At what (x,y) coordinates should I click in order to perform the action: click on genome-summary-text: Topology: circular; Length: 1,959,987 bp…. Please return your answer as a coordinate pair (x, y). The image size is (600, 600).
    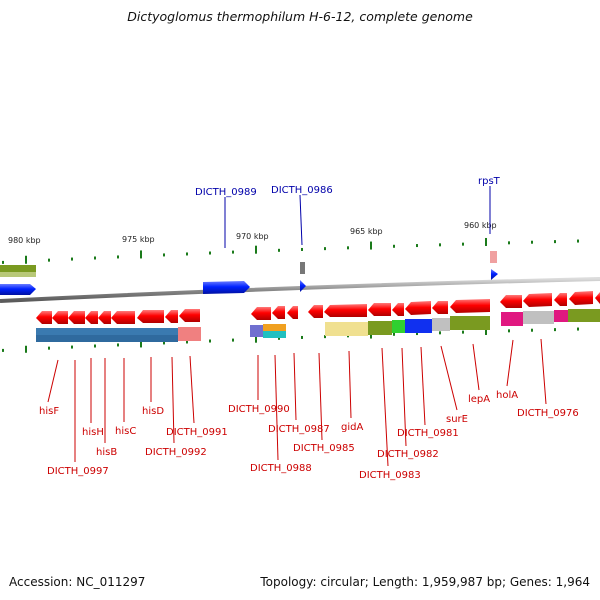
    Looking at the image, I should click on (425, 582).